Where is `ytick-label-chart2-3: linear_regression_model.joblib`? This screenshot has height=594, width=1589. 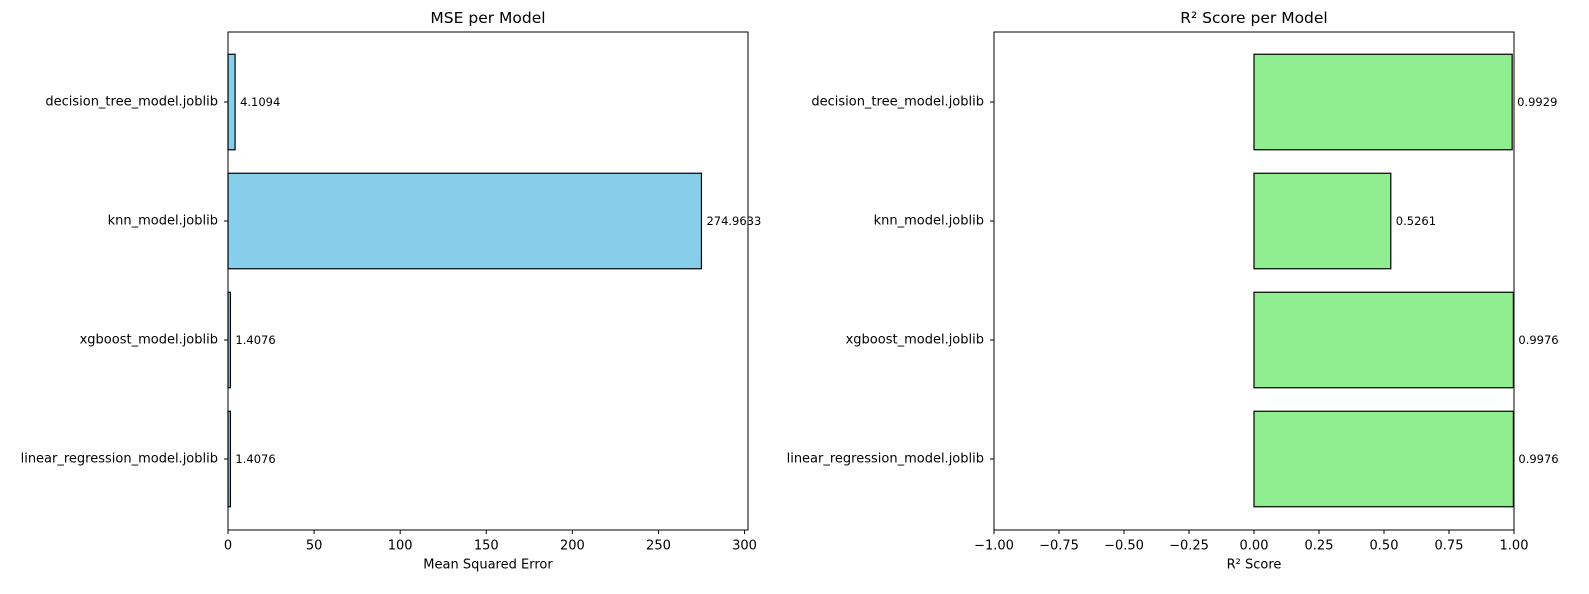
ytick-label-chart2-3: linear_regression_model.joblib is located at coordinates (885, 459).